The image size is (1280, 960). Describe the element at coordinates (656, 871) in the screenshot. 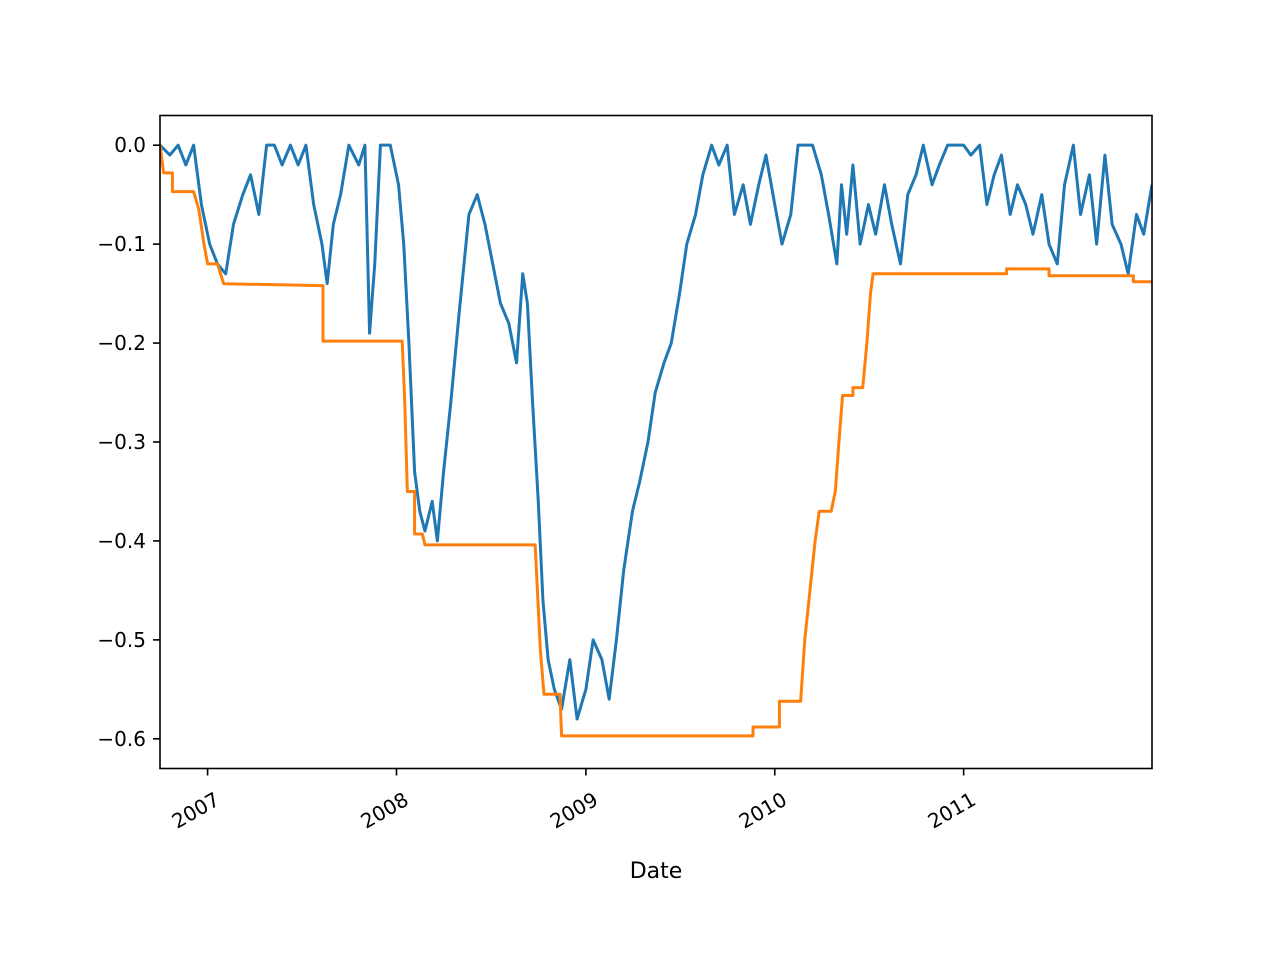

I see `x-axis-label: Date` at that location.